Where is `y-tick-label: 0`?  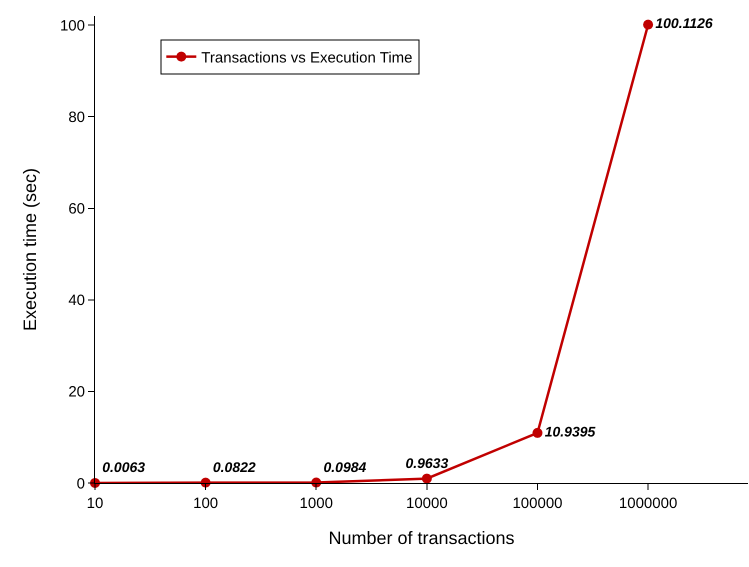
y-tick-label: 0 is located at coordinates (80, 483).